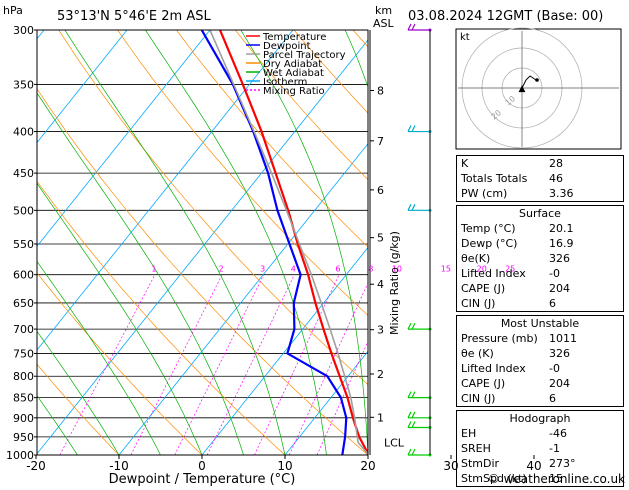 The image size is (629, 490). I want to click on location-title: 53°13'N 5°46'E 2m ASL, so click(134, 16).